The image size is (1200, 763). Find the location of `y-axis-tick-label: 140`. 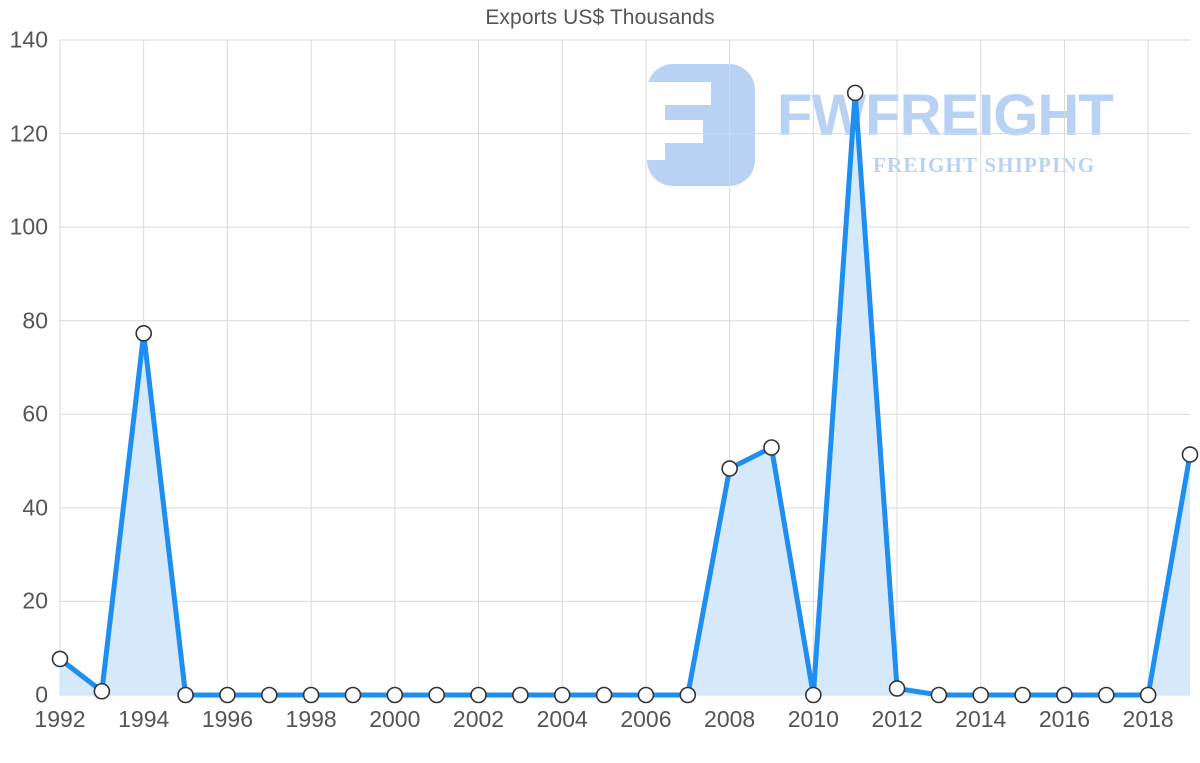

y-axis-tick-label: 140 is located at coordinates (28, 39).